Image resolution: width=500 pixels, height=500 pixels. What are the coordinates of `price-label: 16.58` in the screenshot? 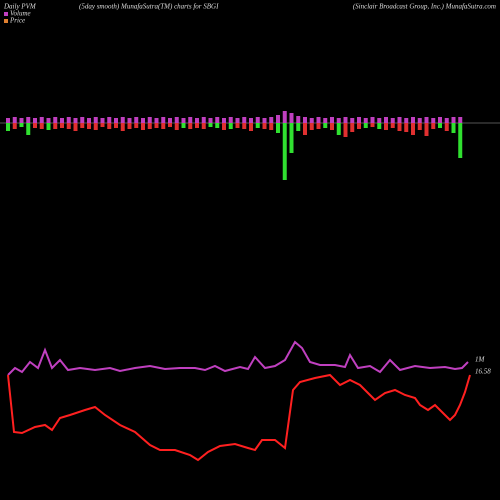 It's located at (483, 372).